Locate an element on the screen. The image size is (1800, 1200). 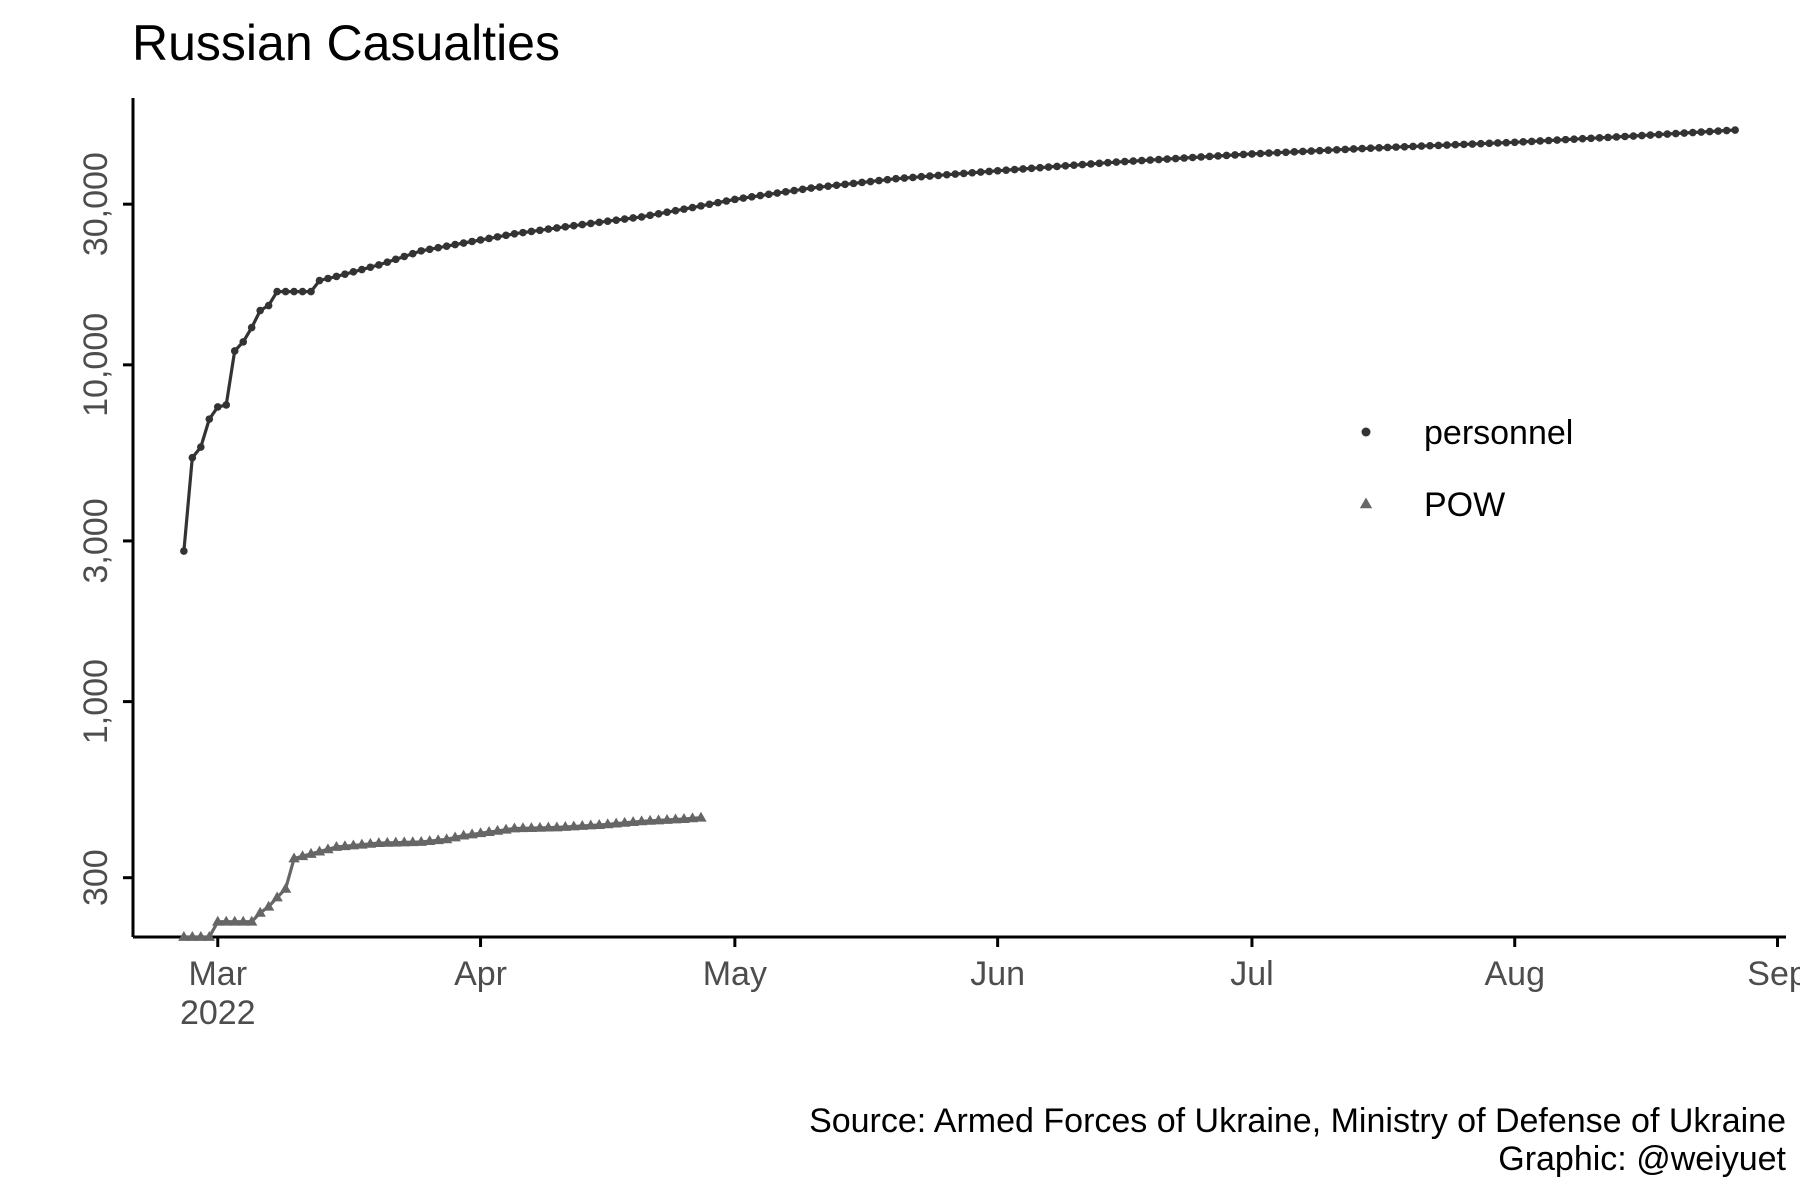
legend-item-pow: POW is located at coordinates (1432, 505).